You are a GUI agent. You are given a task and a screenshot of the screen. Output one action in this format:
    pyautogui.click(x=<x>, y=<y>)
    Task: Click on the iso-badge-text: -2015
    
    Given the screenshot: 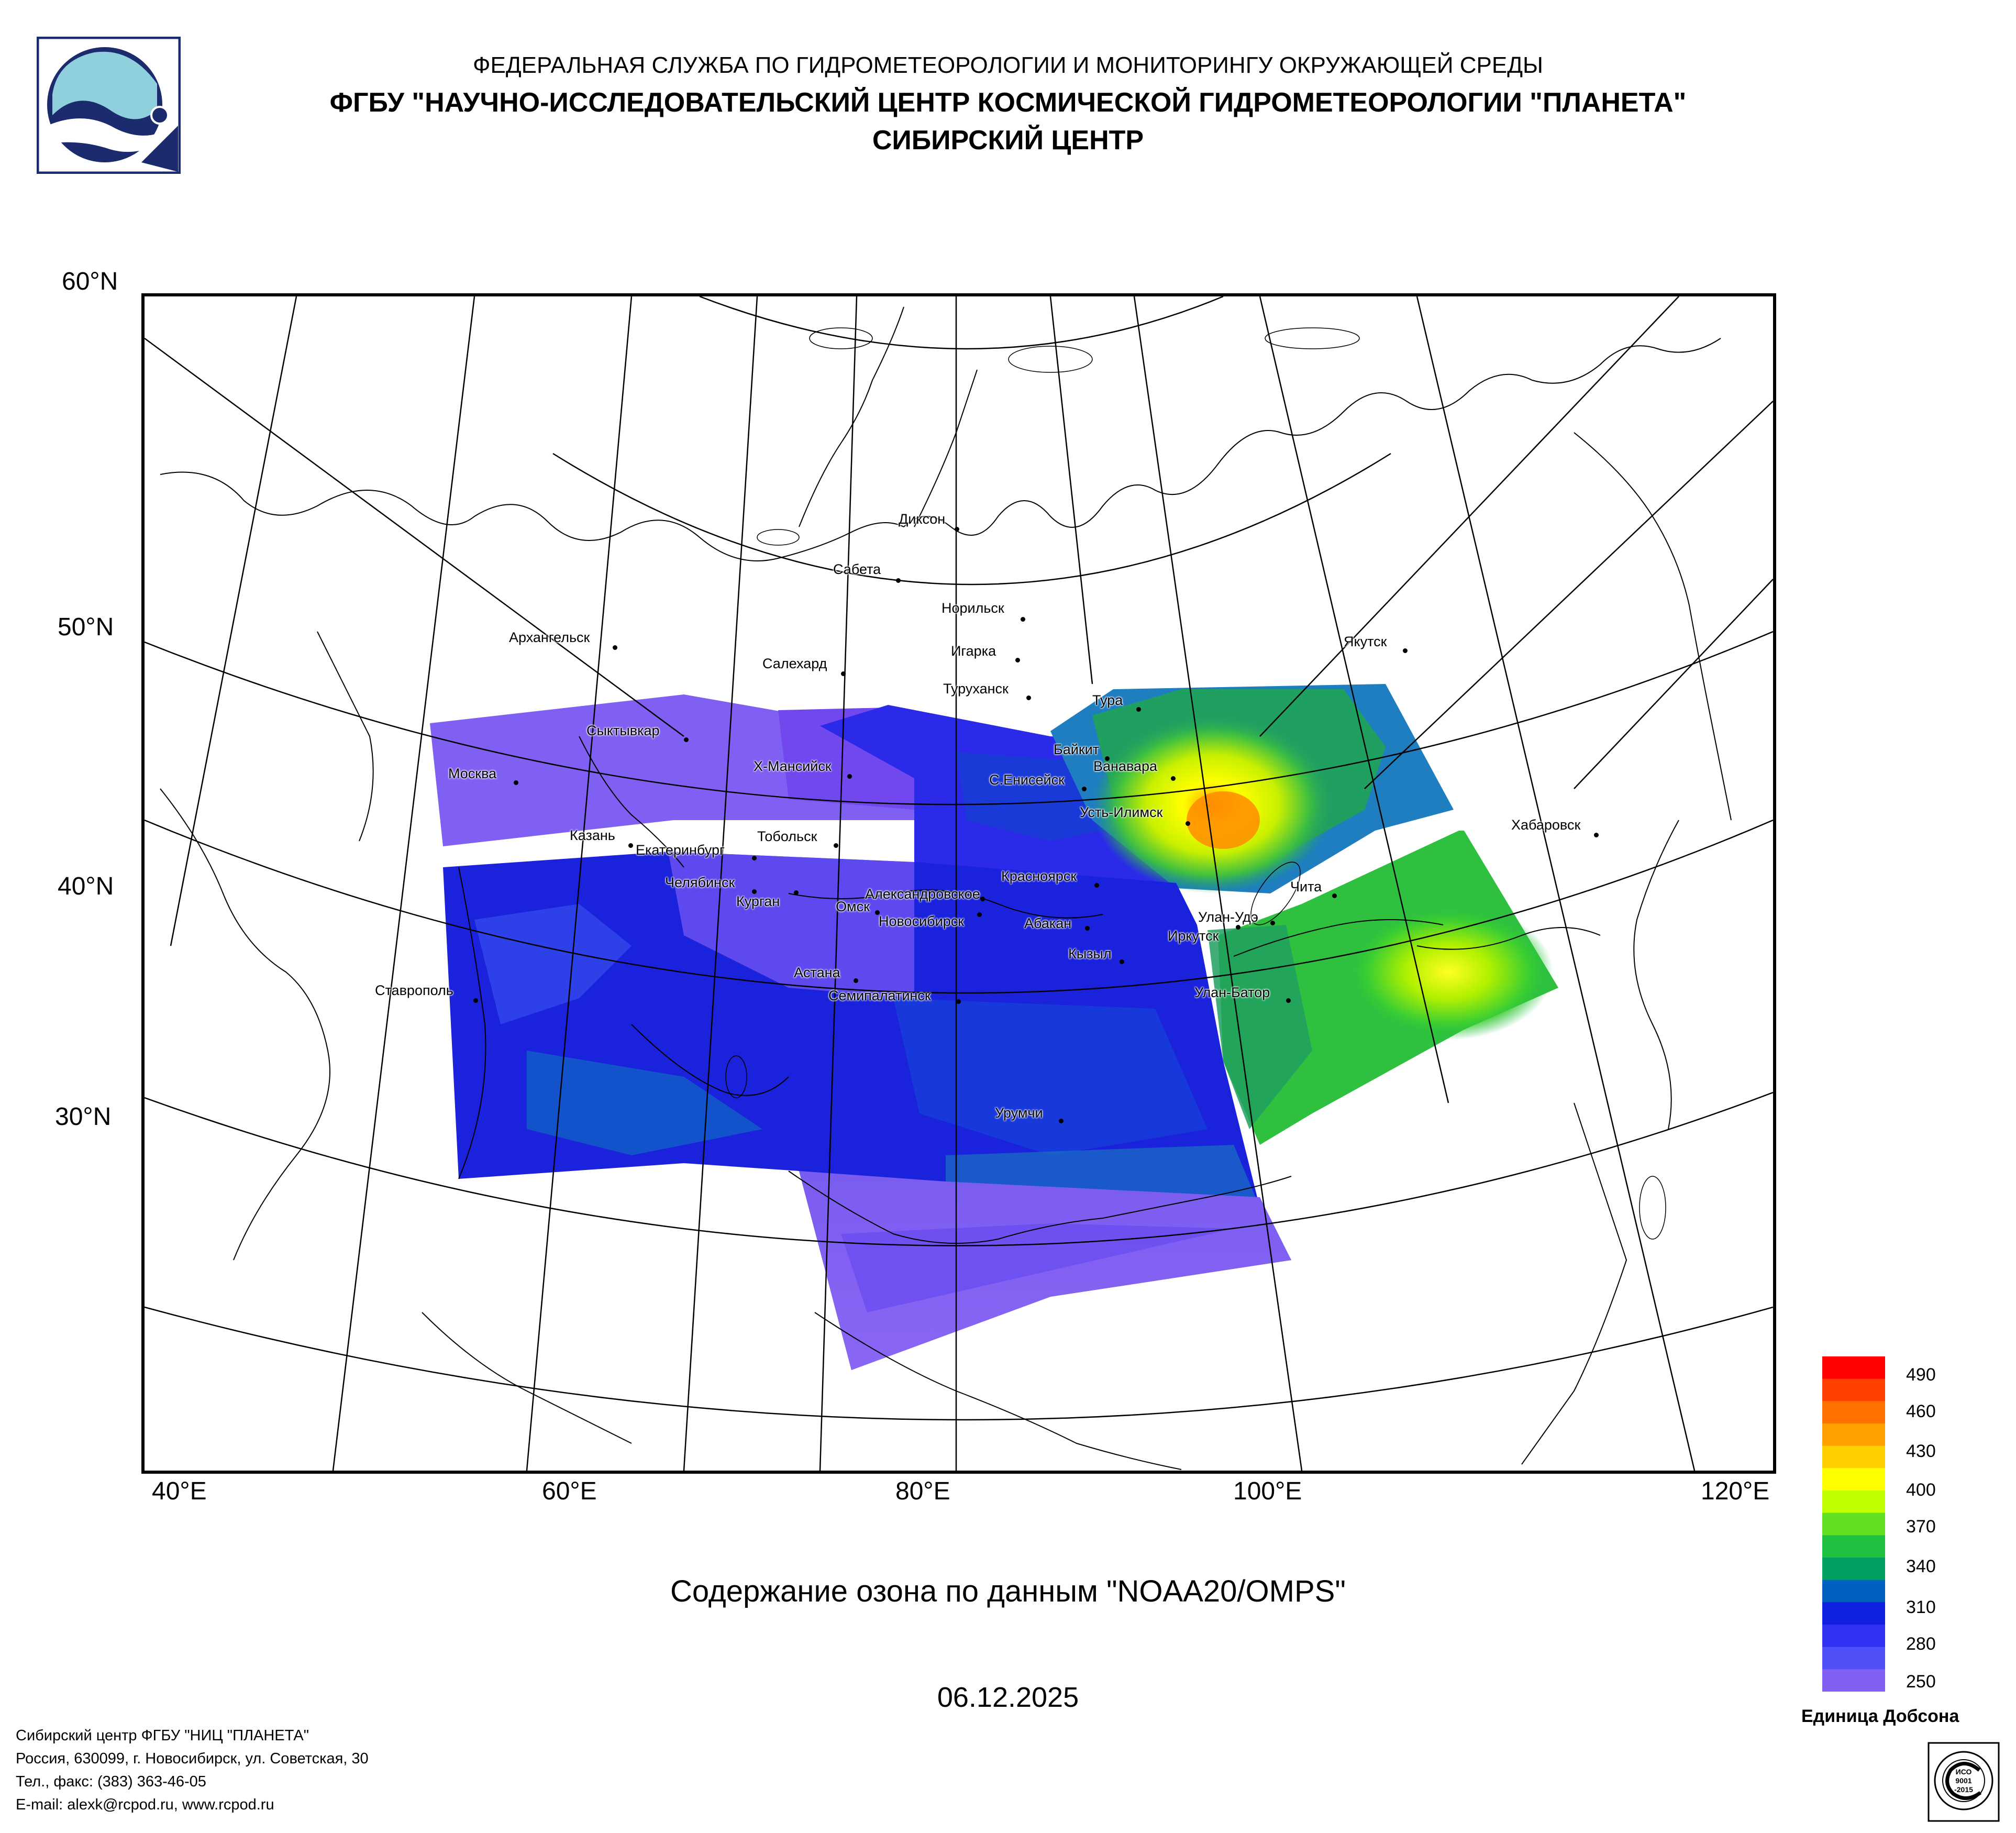 What is the action you would take?
    pyautogui.click(x=1964, y=1789)
    